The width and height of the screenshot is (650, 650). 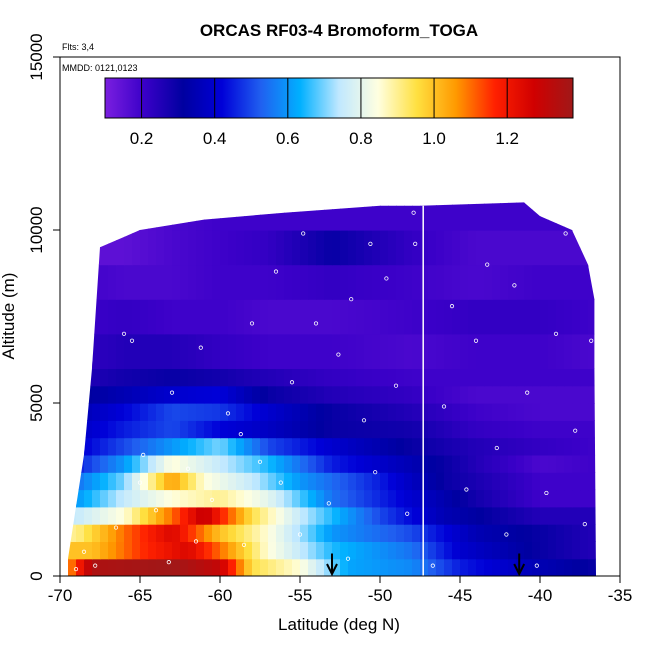 What do you see at coordinates (460, 595) in the screenshot?
I see `x-tick-label: -45` at bounding box center [460, 595].